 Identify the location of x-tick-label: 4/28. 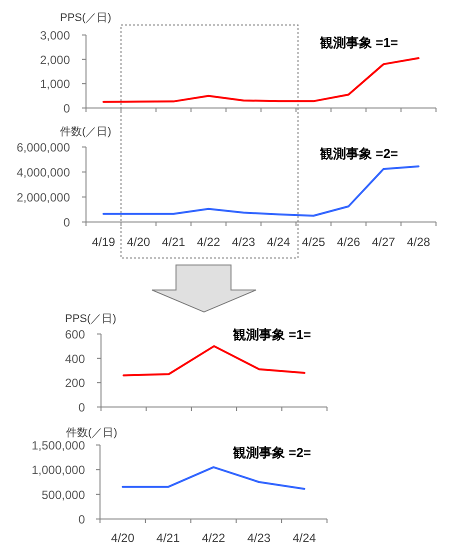
(418, 242).